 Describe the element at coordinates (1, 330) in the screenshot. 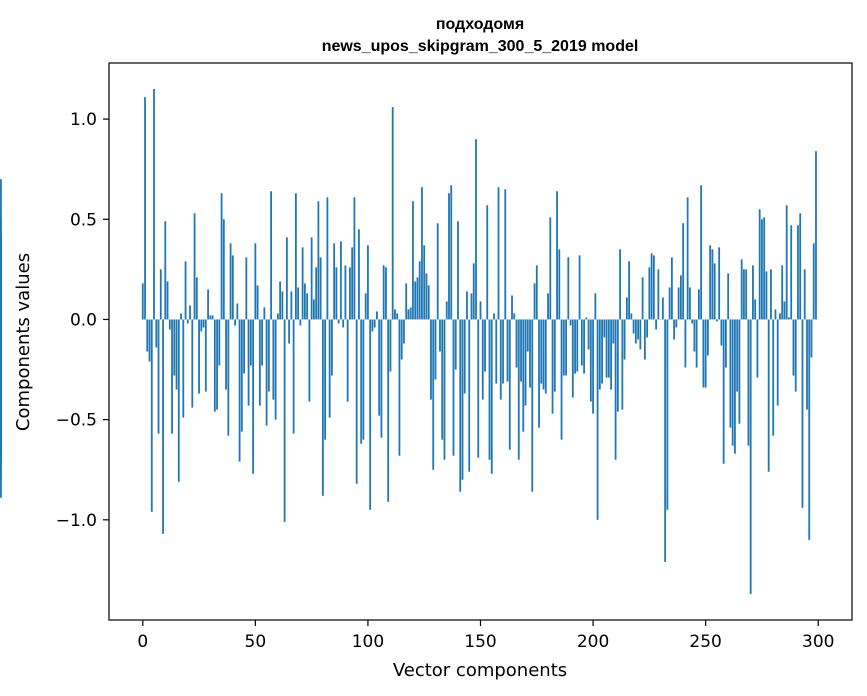

I see `bar-undefined` at that location.